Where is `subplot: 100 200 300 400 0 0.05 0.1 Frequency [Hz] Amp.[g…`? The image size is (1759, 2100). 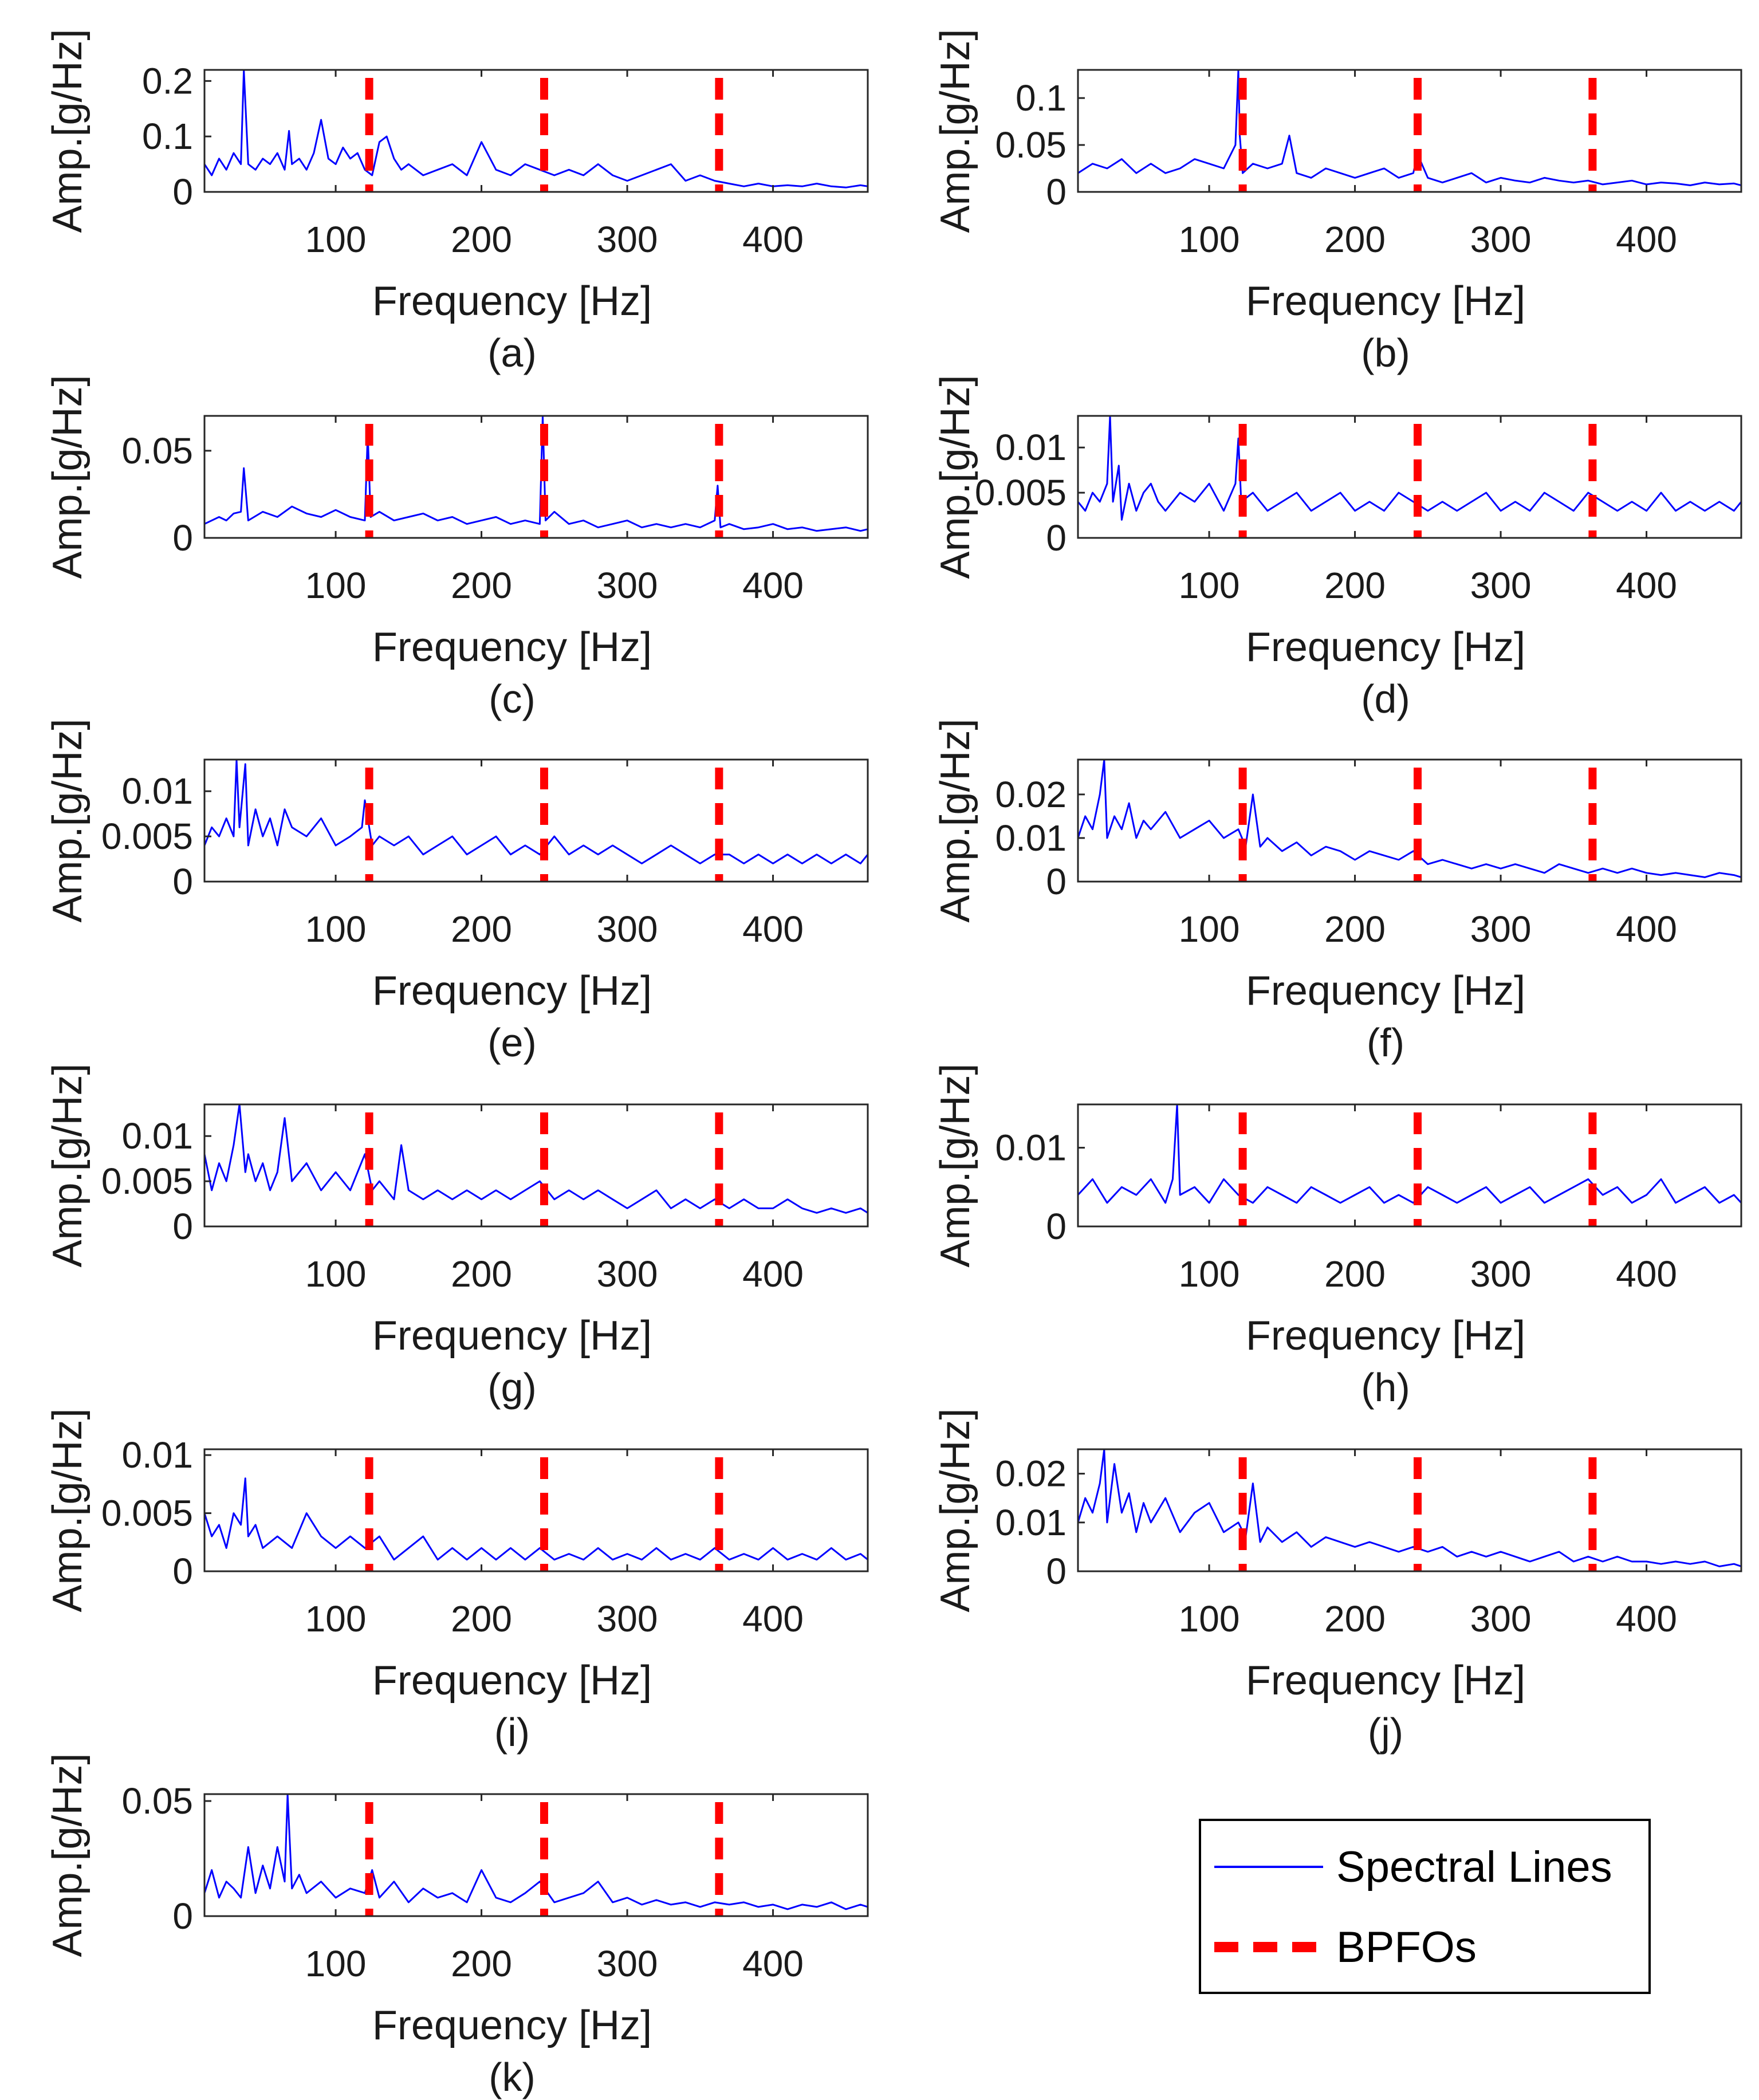
subplot: 100 200 300 400 0 0.05 0.1 Frequency [Hz] Amp.[g… is located at coordinates (1337, 202).